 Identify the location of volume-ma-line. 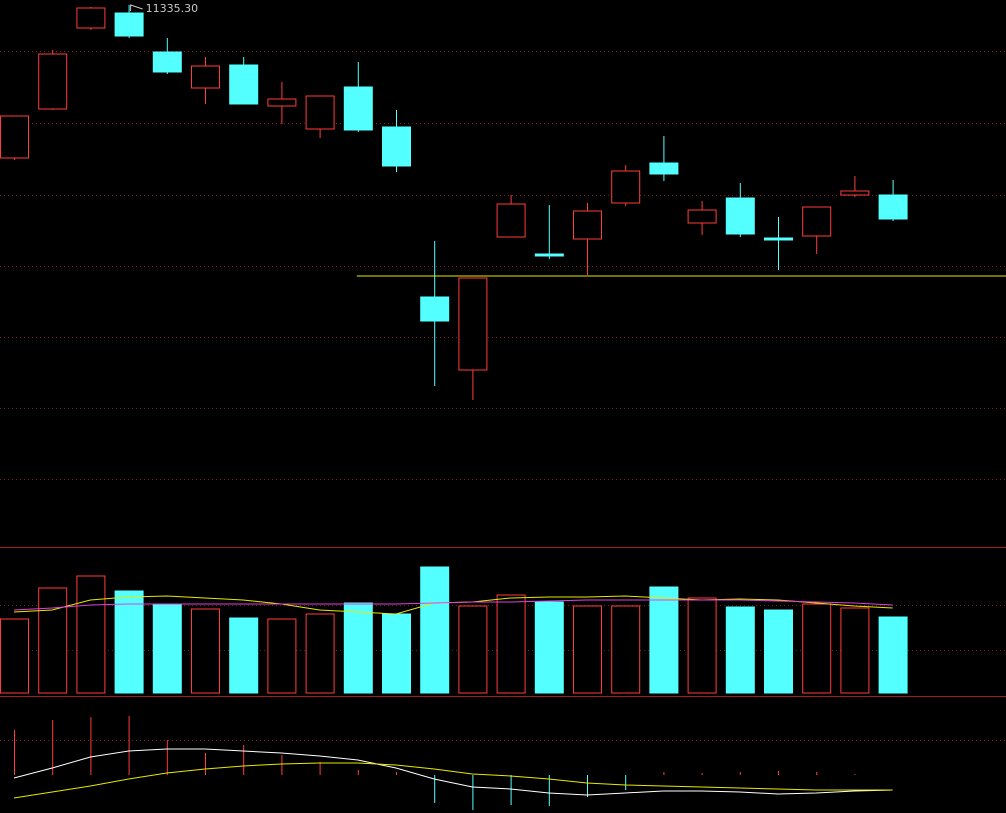
(453, 605).